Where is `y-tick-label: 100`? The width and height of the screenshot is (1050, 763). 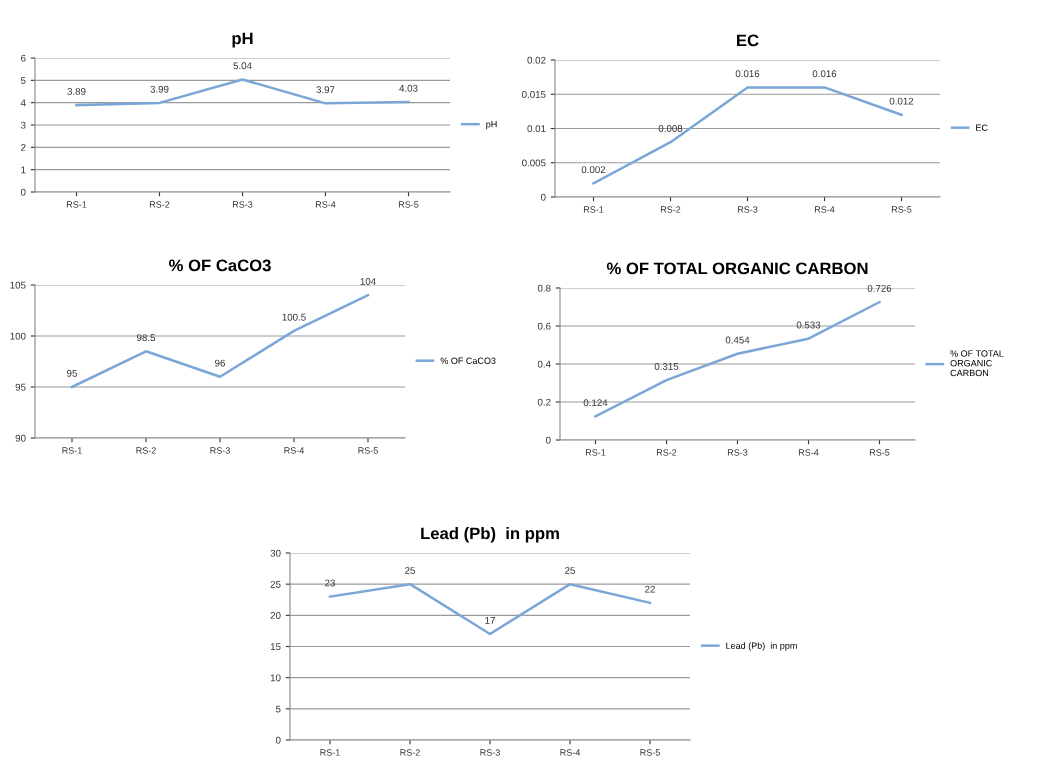
y-tick-label: 100 is located at coordinates (18, 336).